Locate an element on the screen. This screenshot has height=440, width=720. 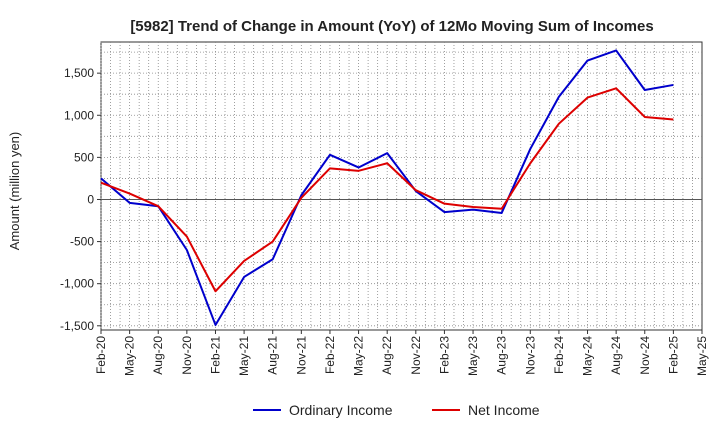
x-tick-label: Aug-20 is located at coordinates (158, 355).